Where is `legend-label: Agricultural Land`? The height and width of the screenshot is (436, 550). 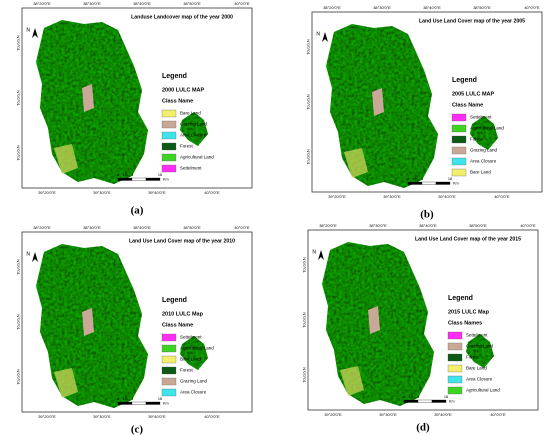 legend-label: Agricultural Land is located at coordinates (197, 348).